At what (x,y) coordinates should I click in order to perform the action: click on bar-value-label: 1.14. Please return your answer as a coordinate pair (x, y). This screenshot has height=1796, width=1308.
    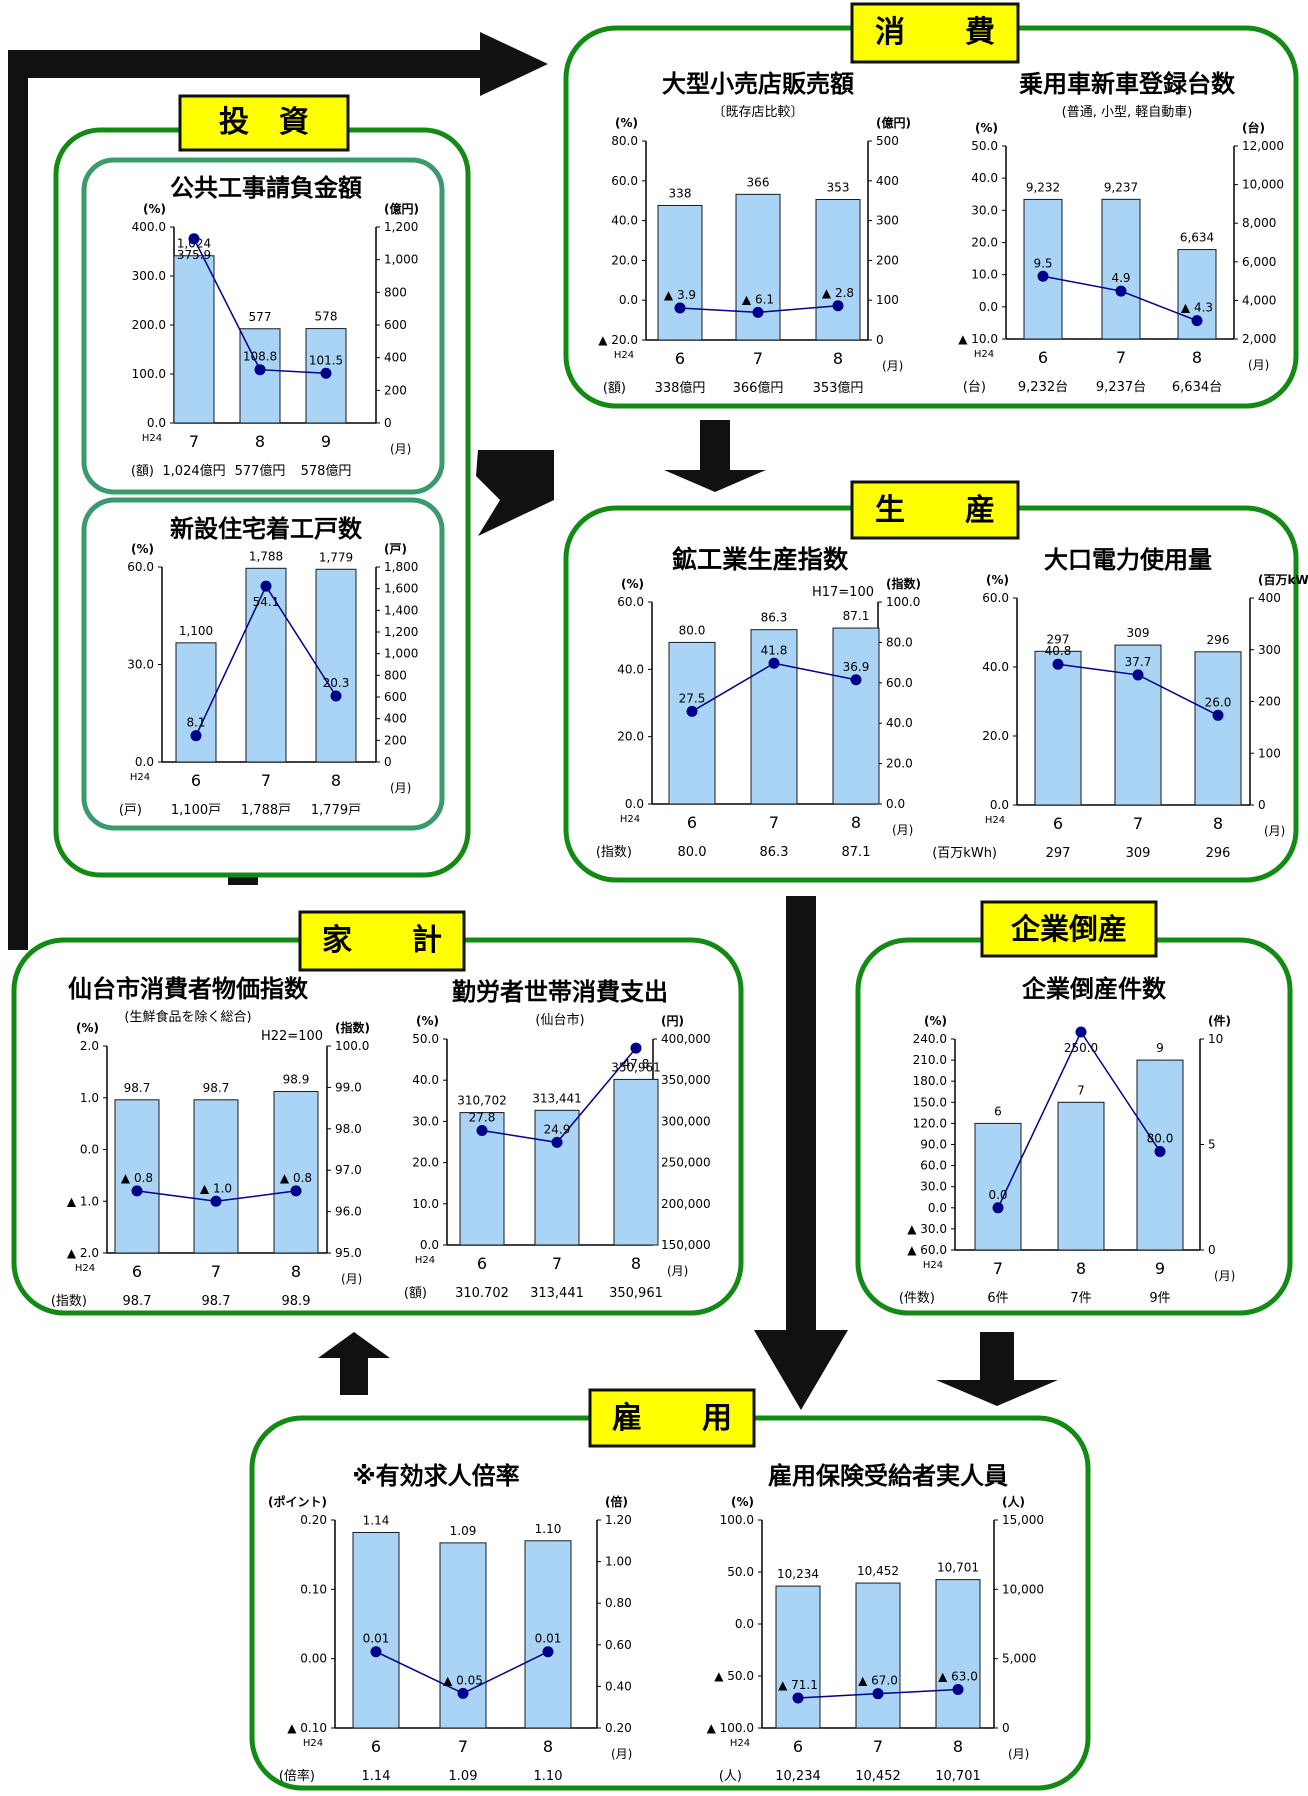
    Looking at the image, I should click on (376, 1520).